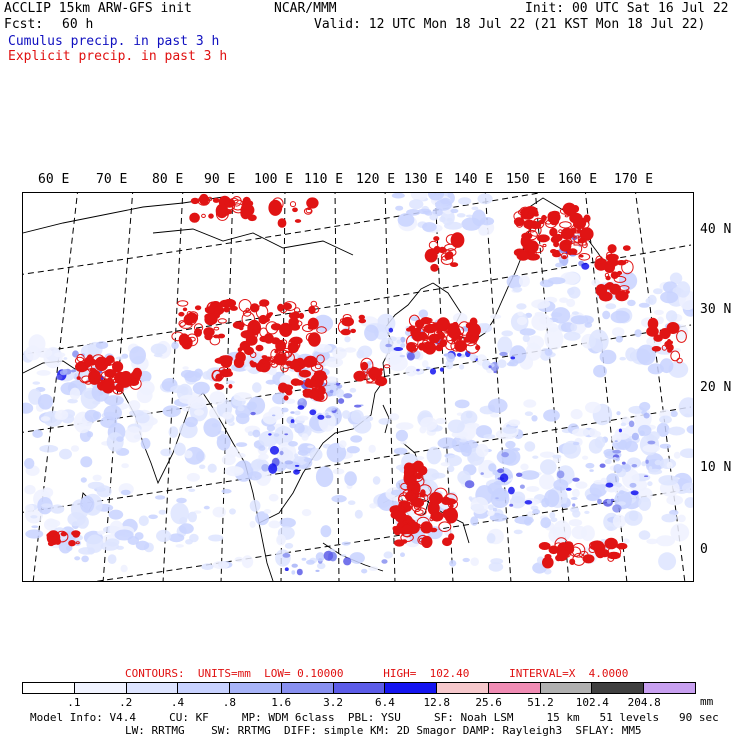  I want to click on domain-marker-label: L4, so click(582, 241).